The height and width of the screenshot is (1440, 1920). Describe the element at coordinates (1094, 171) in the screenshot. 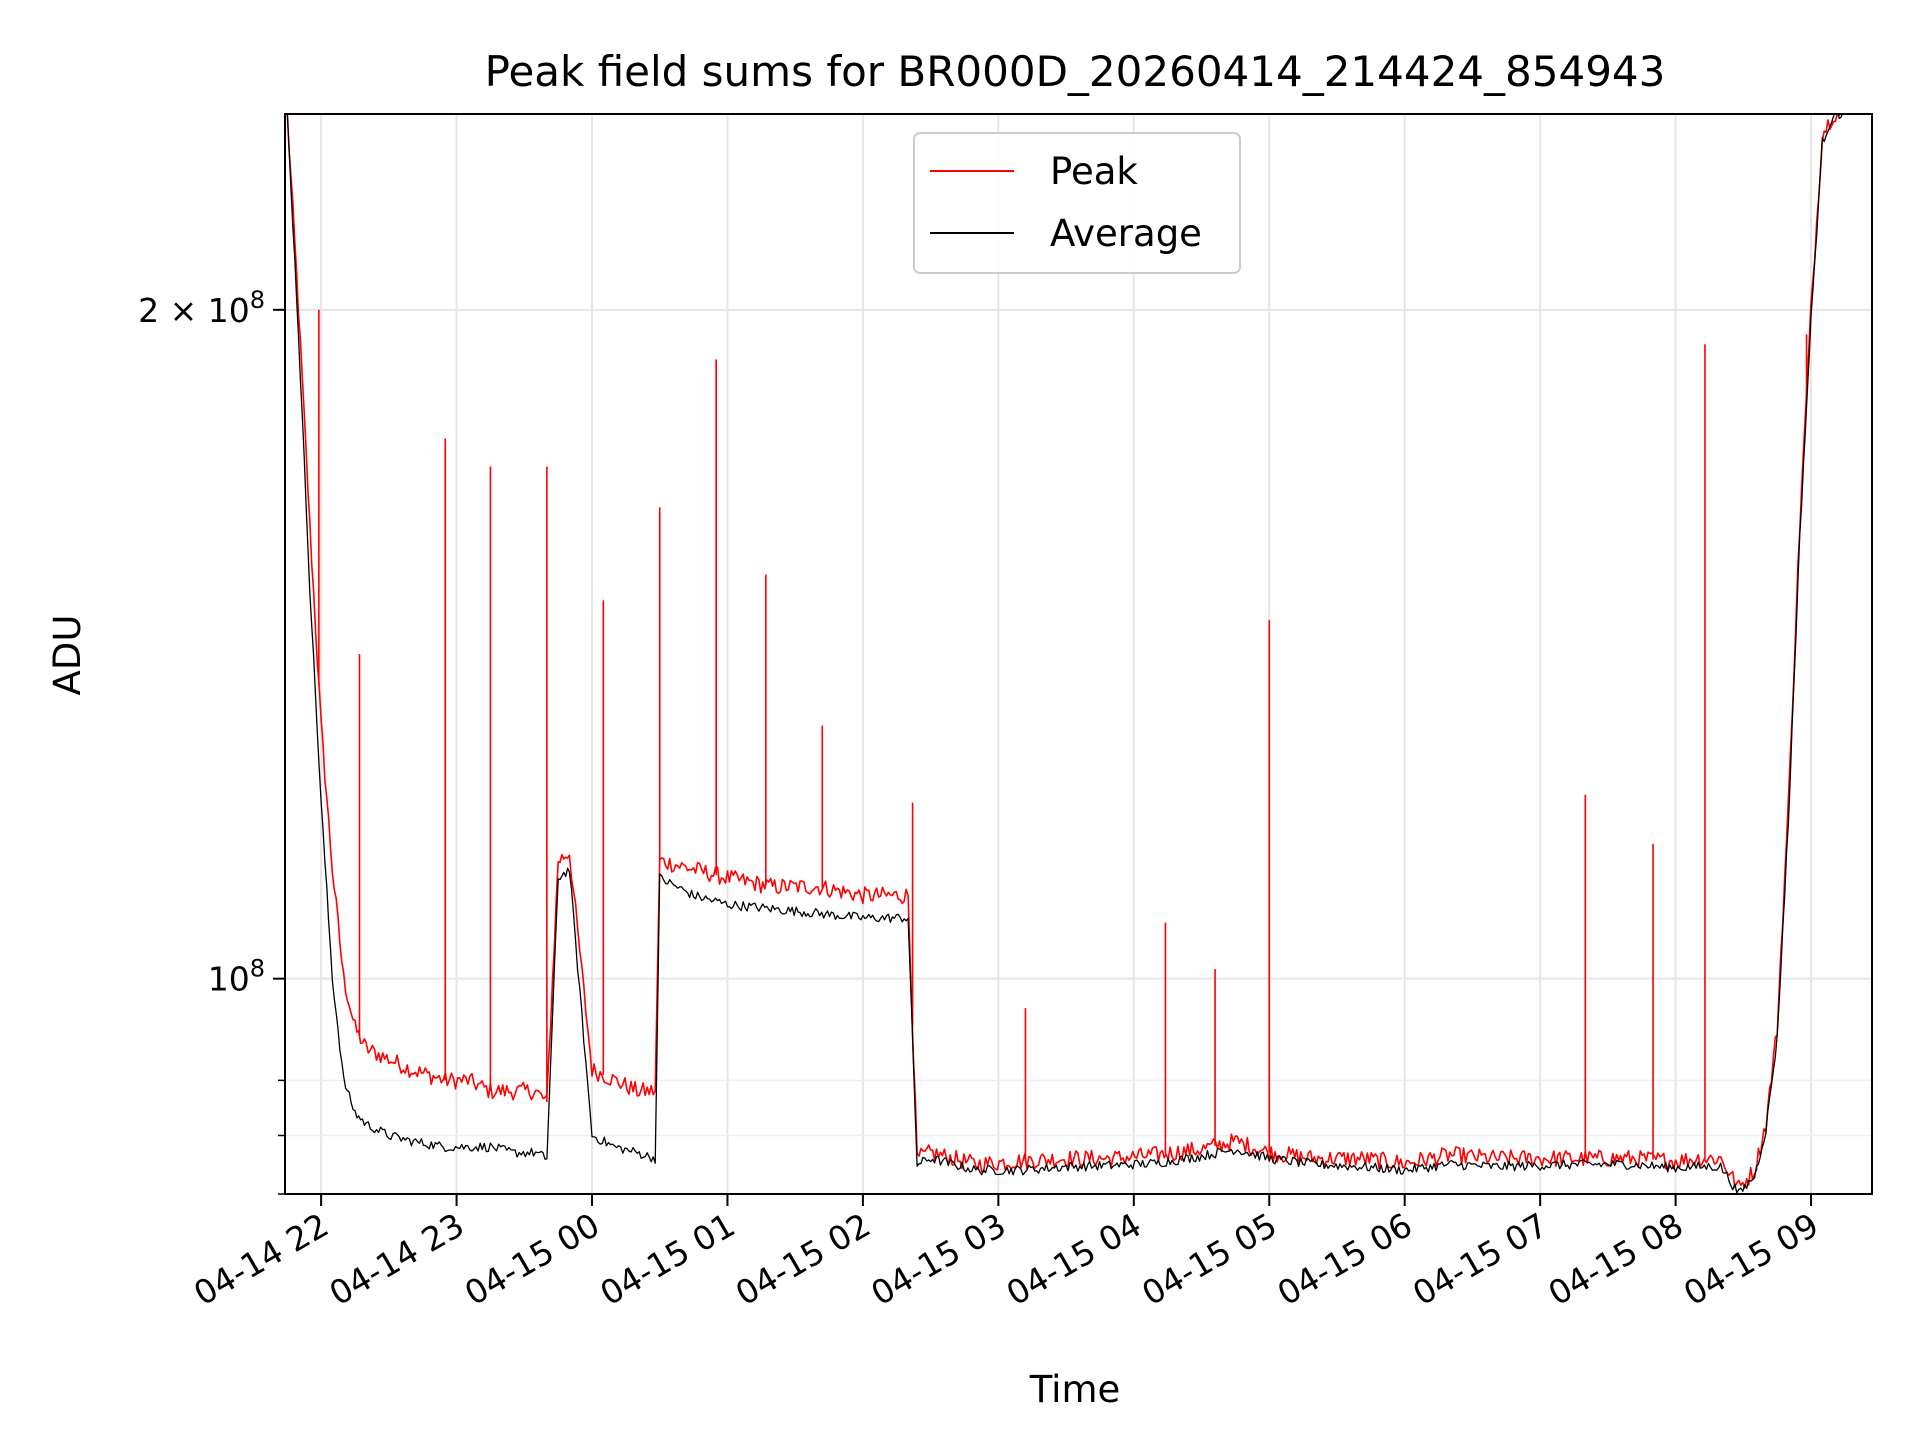

I see `legend-label-peak: Peak` at that location.